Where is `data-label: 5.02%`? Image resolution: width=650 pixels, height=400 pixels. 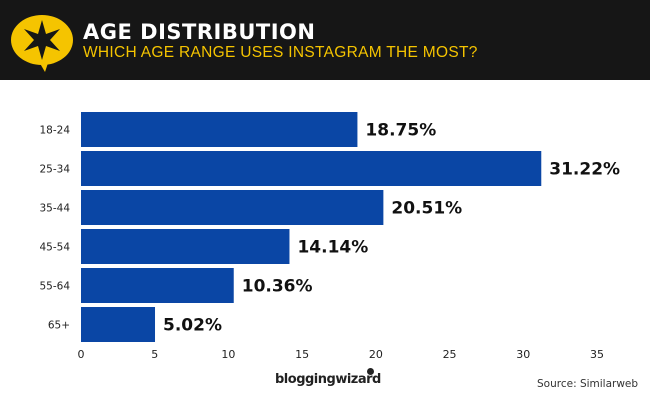 data-label: 5.02% is located at coordinates (192, 326).